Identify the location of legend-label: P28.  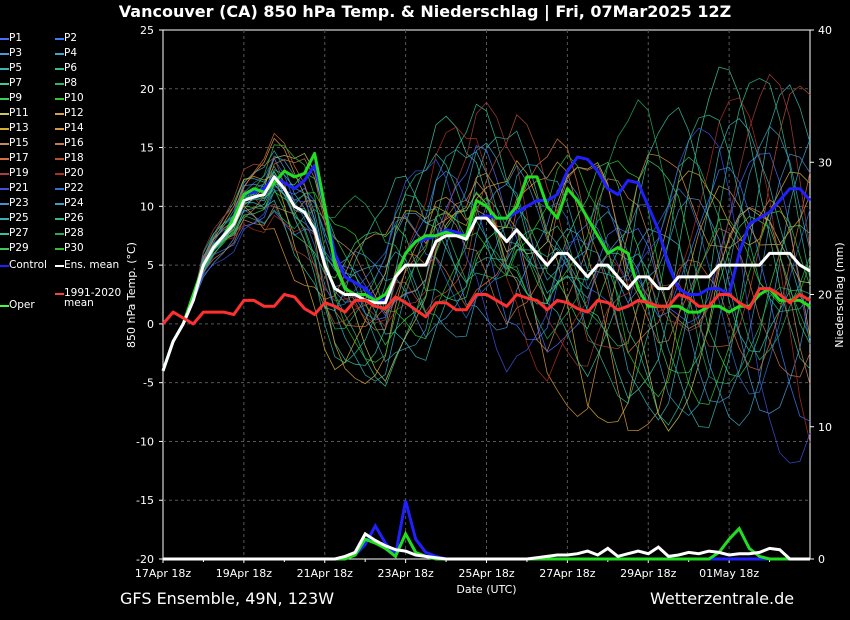
(74, 233).